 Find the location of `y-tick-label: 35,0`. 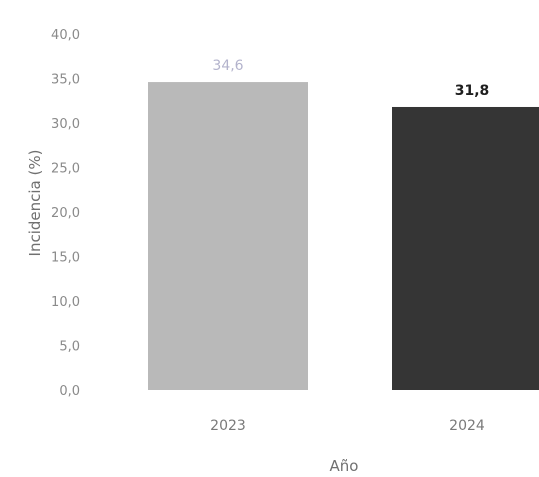

y-tick-label: 35,0 is located at coordinates (65, 80).